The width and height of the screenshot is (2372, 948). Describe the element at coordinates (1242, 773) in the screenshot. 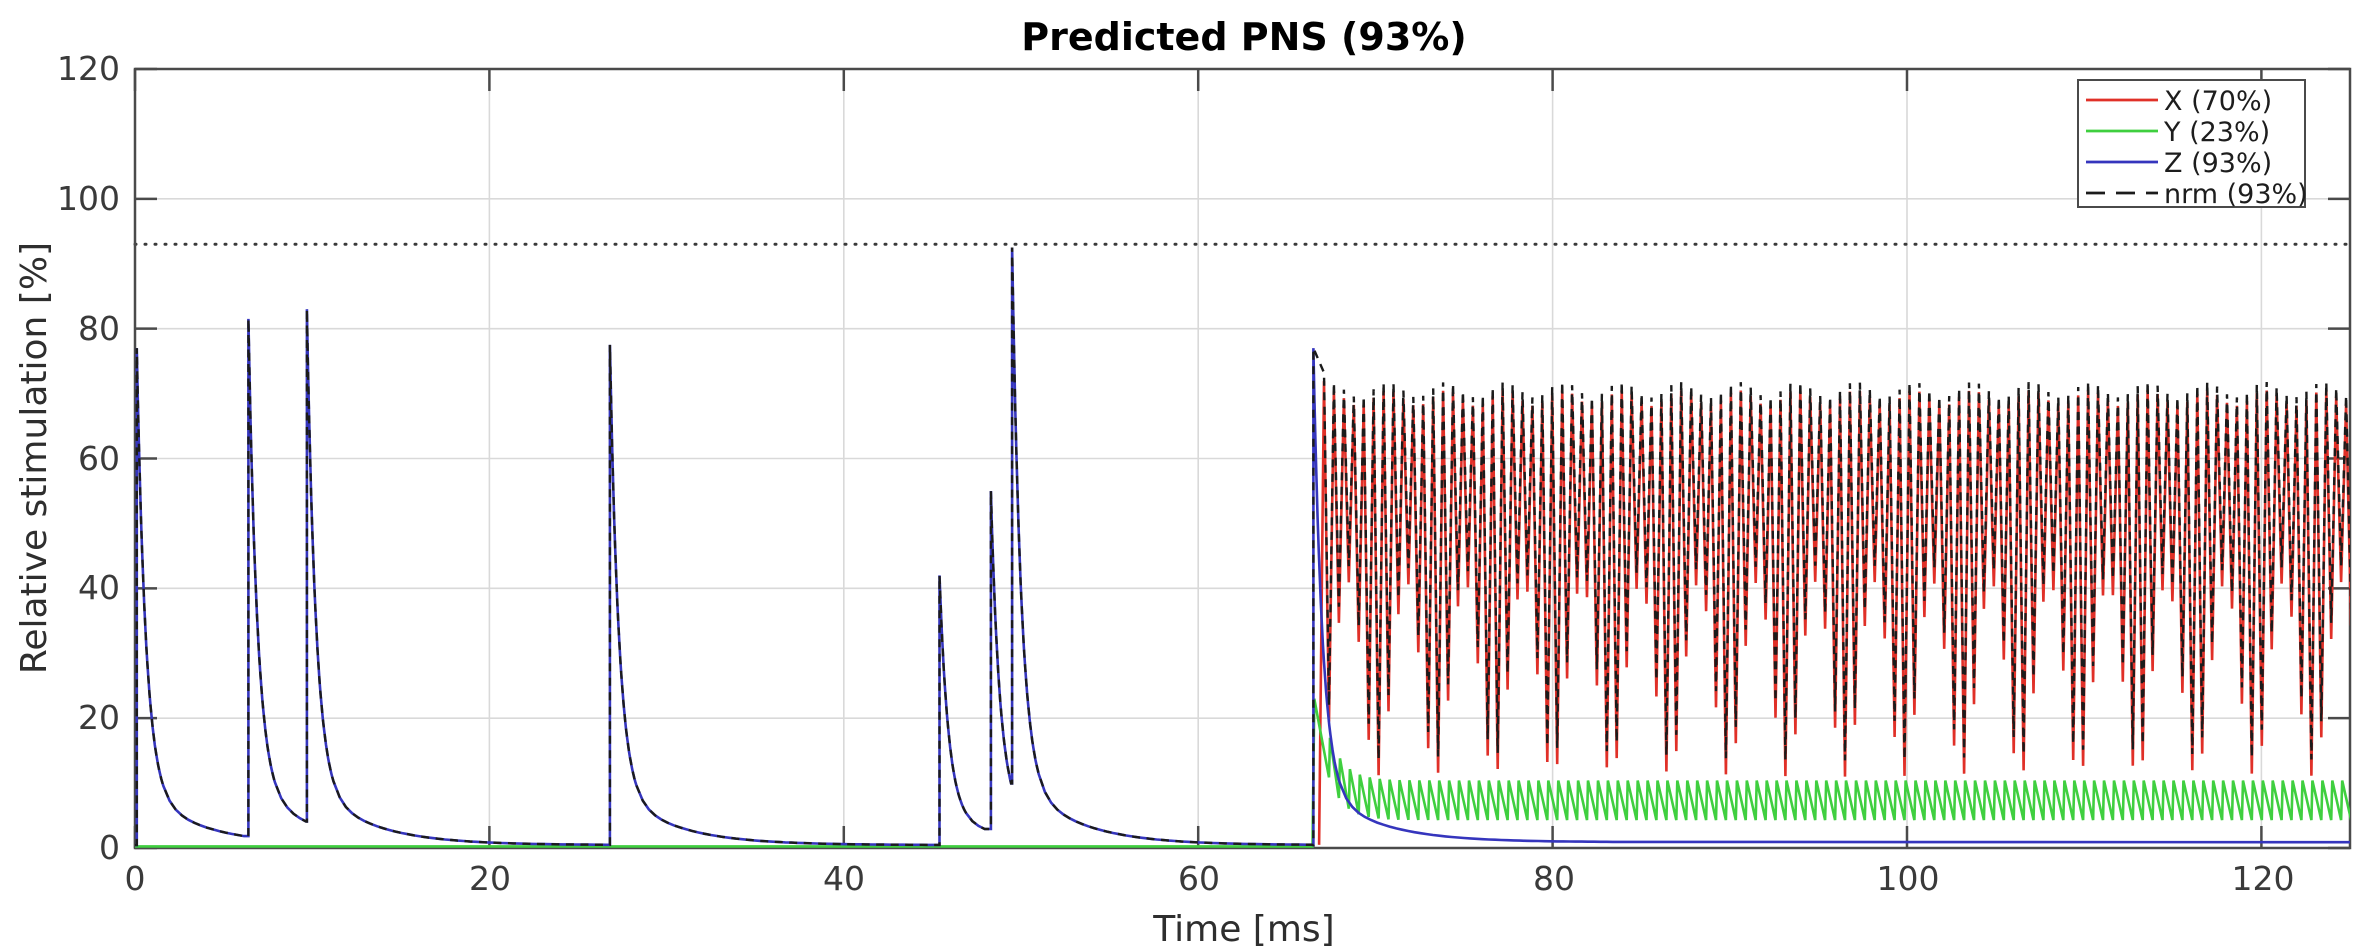

I see `series-y-line` at that location.